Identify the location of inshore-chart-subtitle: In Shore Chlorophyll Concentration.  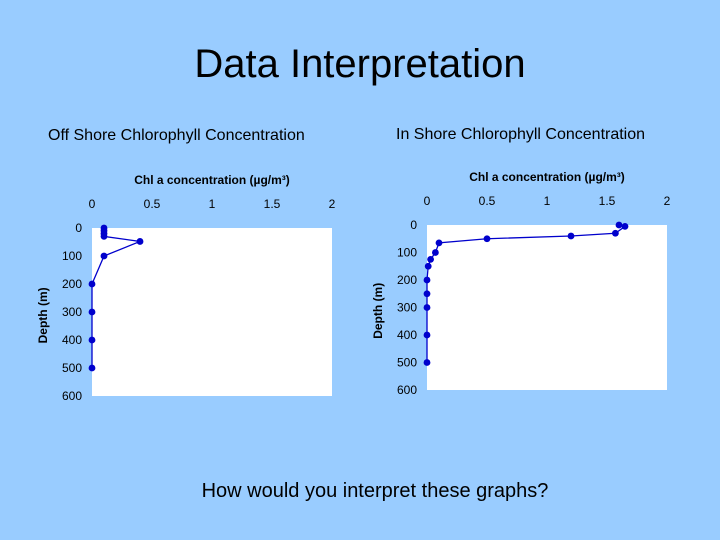
(521, 134).